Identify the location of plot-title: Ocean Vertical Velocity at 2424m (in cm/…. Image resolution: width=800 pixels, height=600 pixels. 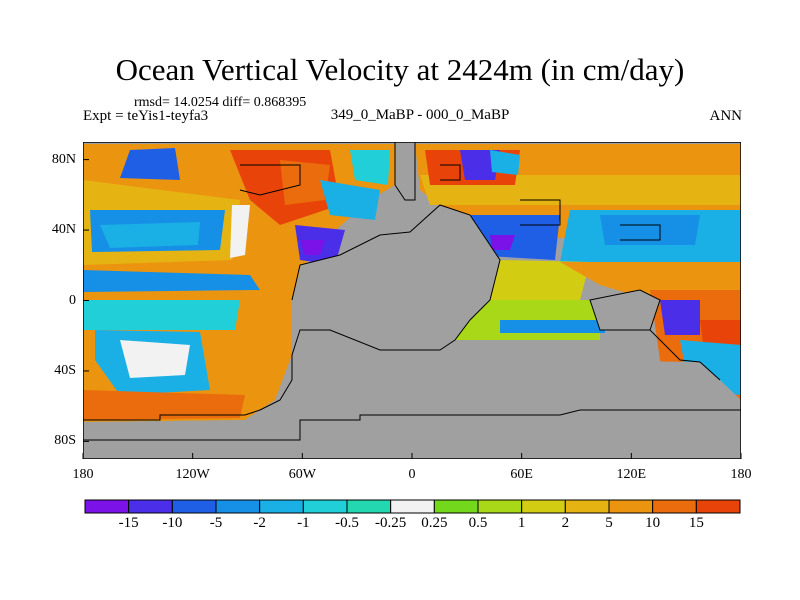
(400, 69).